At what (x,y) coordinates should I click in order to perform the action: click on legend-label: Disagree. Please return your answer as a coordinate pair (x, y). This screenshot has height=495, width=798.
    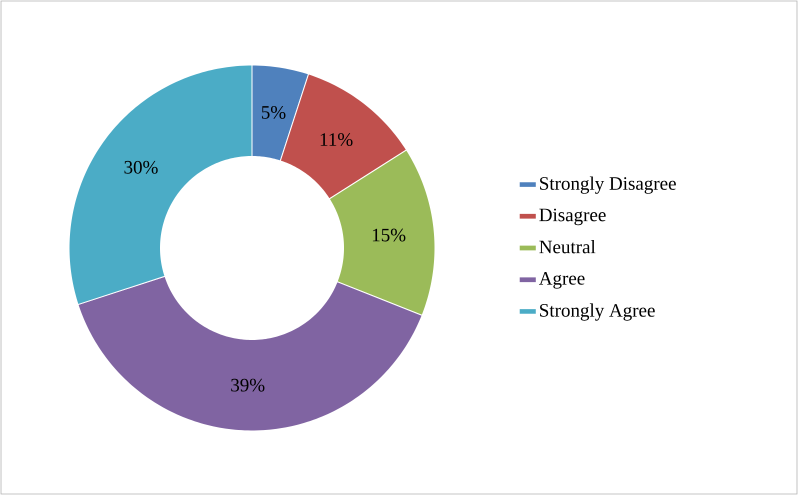
    Looking at the image, I should click on (572, 217).